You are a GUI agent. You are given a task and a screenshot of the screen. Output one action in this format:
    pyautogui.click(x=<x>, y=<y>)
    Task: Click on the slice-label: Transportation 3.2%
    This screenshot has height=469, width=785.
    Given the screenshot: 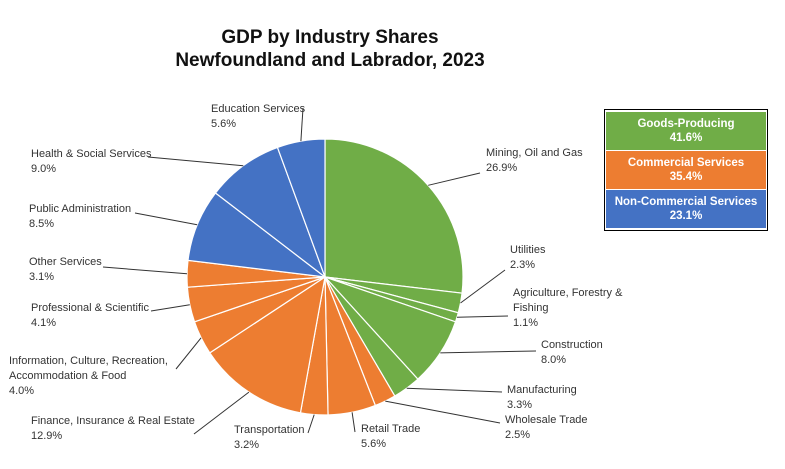 What is the action you would take?
    pyautogui.click(x=269, y=437)
    